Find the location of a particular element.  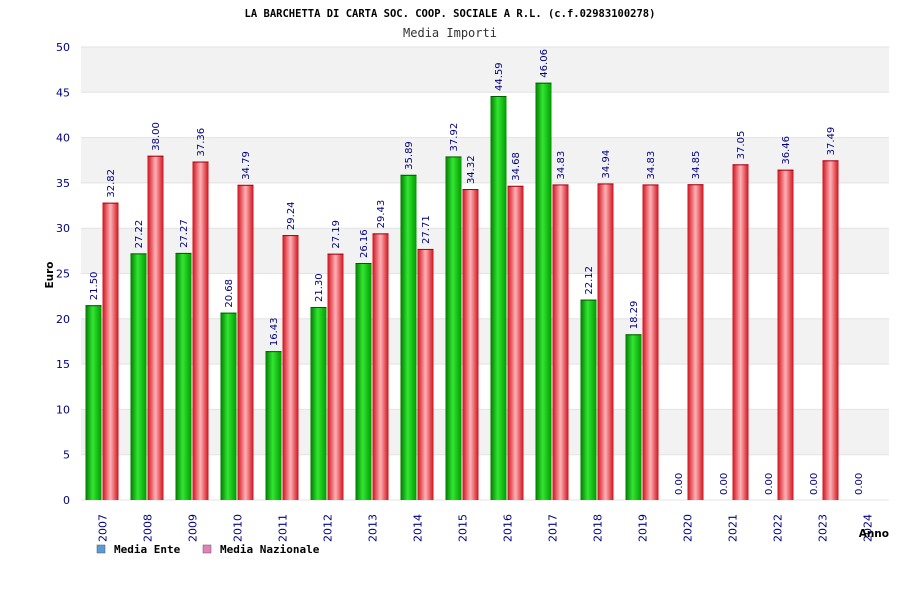

x-tick-label: 2023 is located at coordinates (823, 528).